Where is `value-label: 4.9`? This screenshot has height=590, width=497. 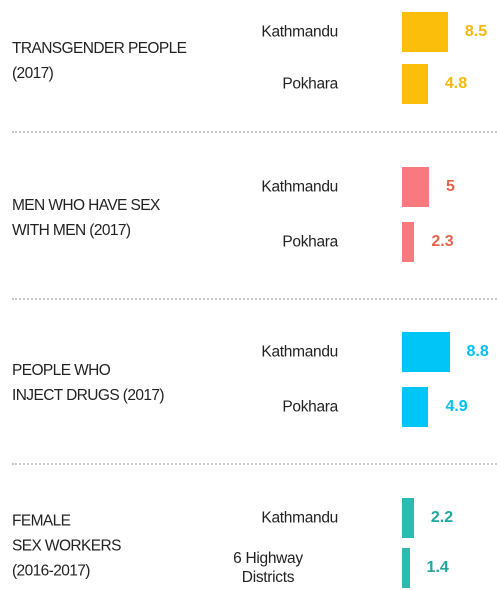 value-label: 4.9 is located at coordinates (456, 406).